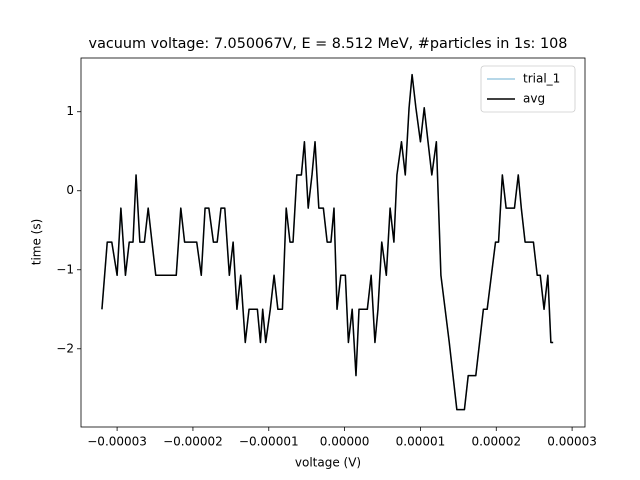 This screenshot has height=480, width=640. Describe the element at coordinates (534, 99) in the screenshot. I see `legend-label: avg` at that location.